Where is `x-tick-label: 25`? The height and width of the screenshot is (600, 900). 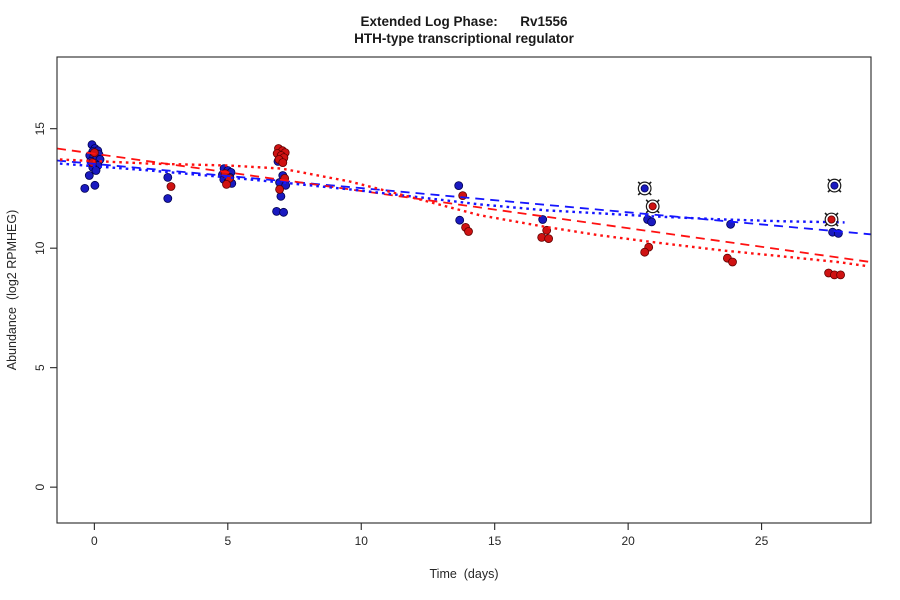 x-tick-label: 25 is located at coordinates (762, 541).